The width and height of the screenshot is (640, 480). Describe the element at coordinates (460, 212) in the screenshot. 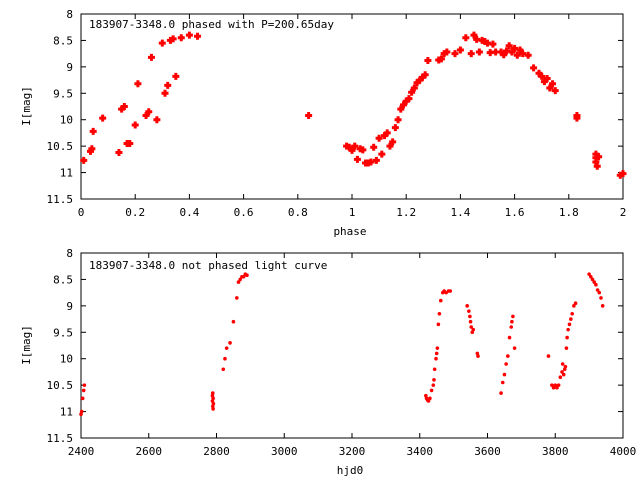

I see `phased-xtick-label: 1.4` at that location.